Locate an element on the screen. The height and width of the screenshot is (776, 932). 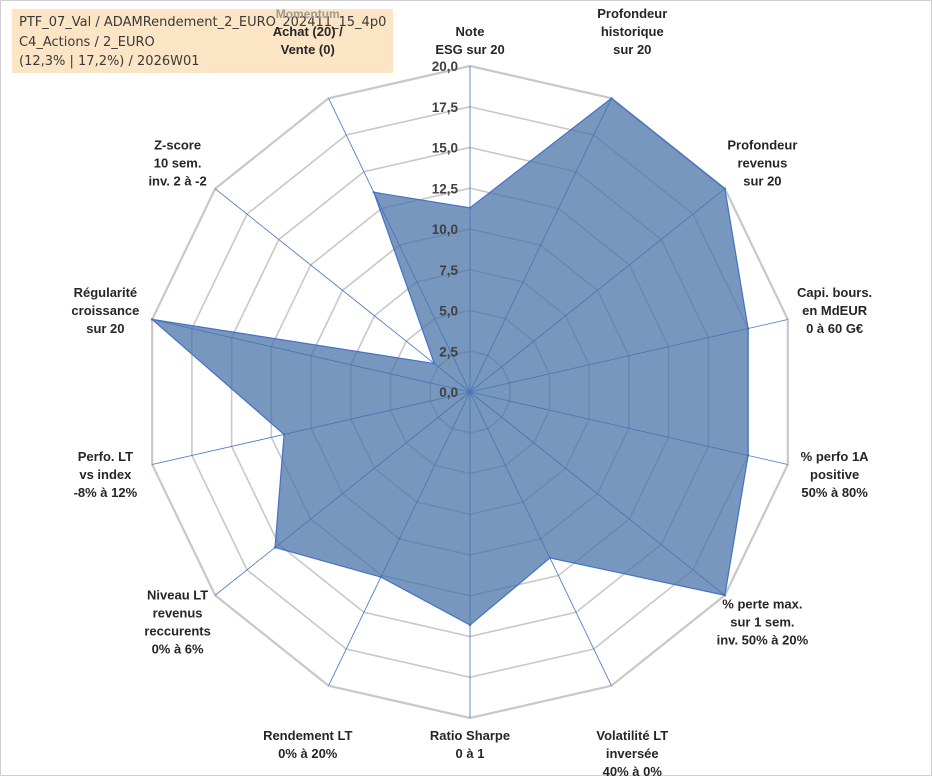
axis-label-line: Niveau LT is located at coordinates (177, 594).